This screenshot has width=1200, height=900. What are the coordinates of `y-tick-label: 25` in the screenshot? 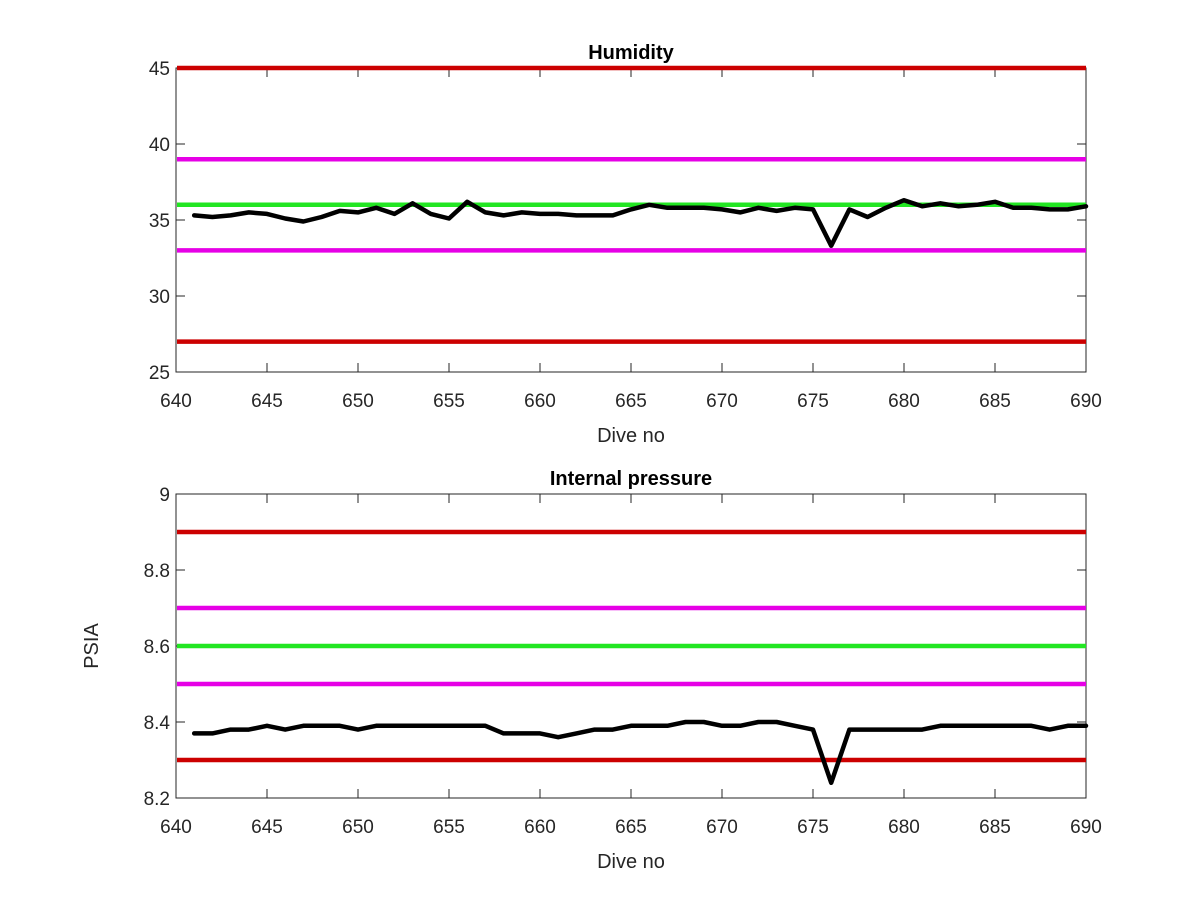 It's located at (159, 373).